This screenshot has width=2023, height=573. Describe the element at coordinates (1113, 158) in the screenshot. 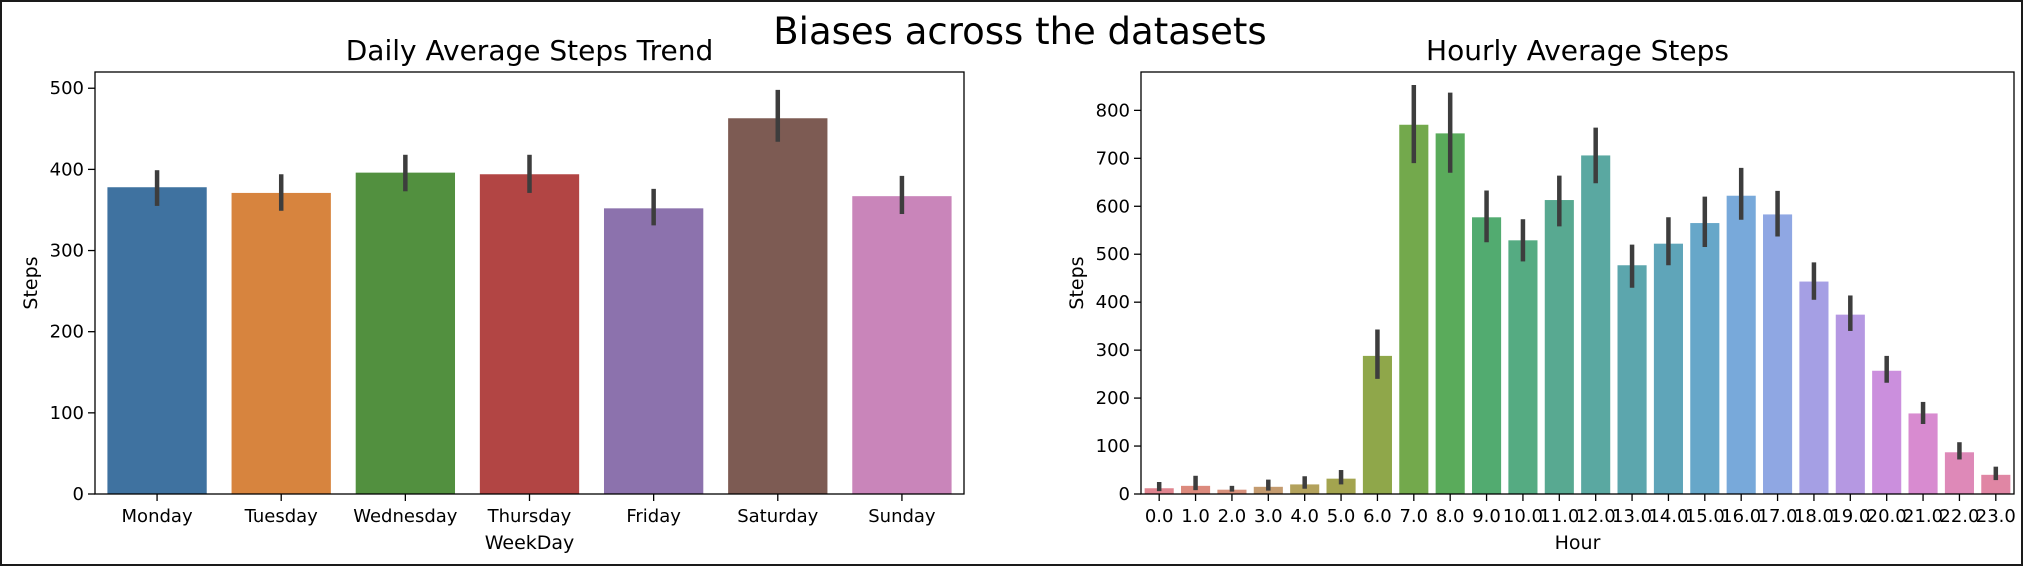

I see `hourly-y-tick-label: 700` at that location.